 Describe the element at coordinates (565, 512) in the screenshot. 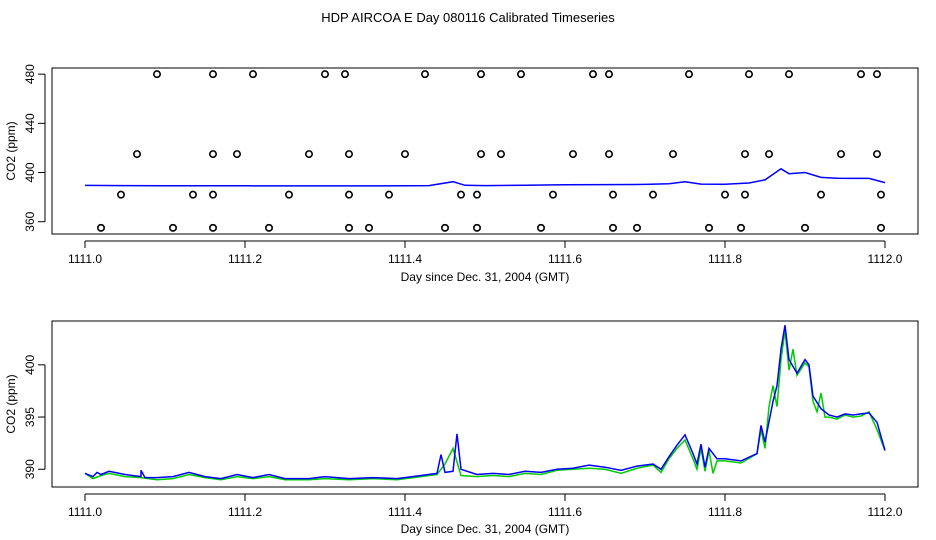

I see `bottom-x-tick-label: 1111.6` at that location.